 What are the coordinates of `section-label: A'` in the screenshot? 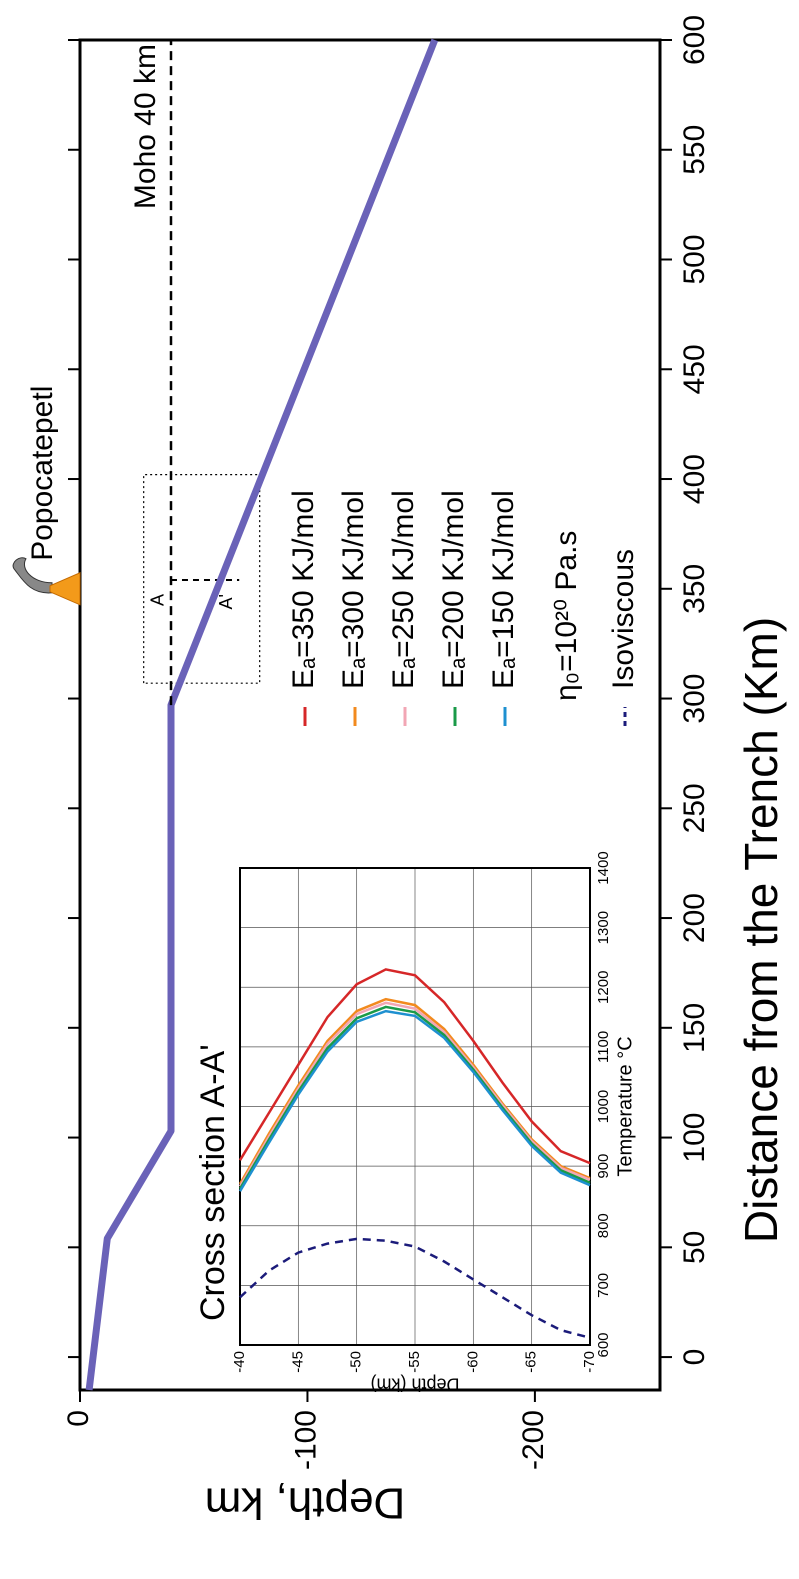 It's located at (226, 601).